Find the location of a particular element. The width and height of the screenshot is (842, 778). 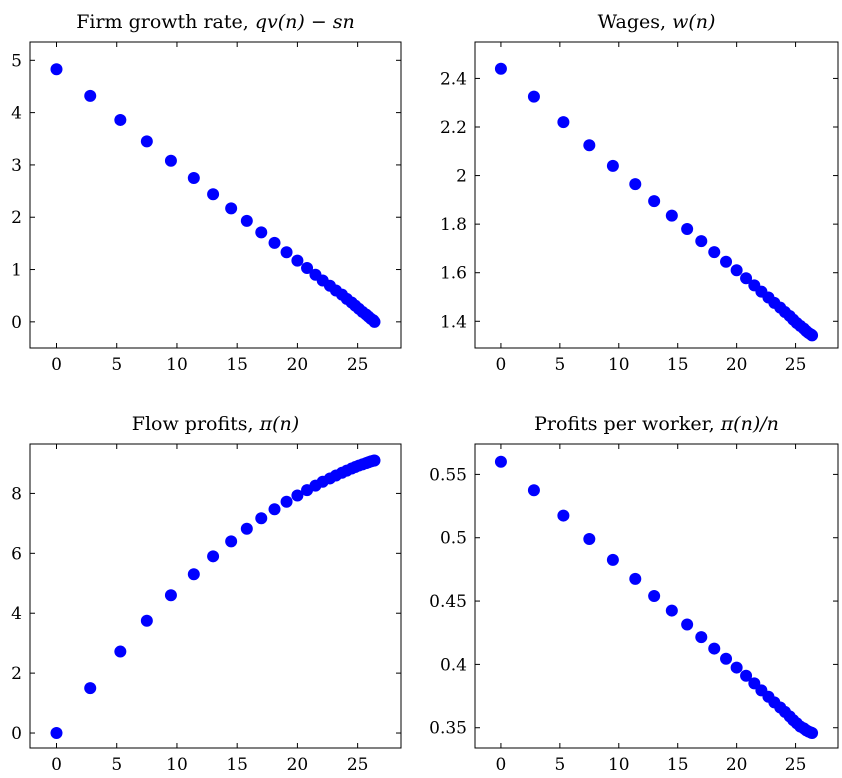

y-tick-label: 8 is located at coordinates (16, 494).